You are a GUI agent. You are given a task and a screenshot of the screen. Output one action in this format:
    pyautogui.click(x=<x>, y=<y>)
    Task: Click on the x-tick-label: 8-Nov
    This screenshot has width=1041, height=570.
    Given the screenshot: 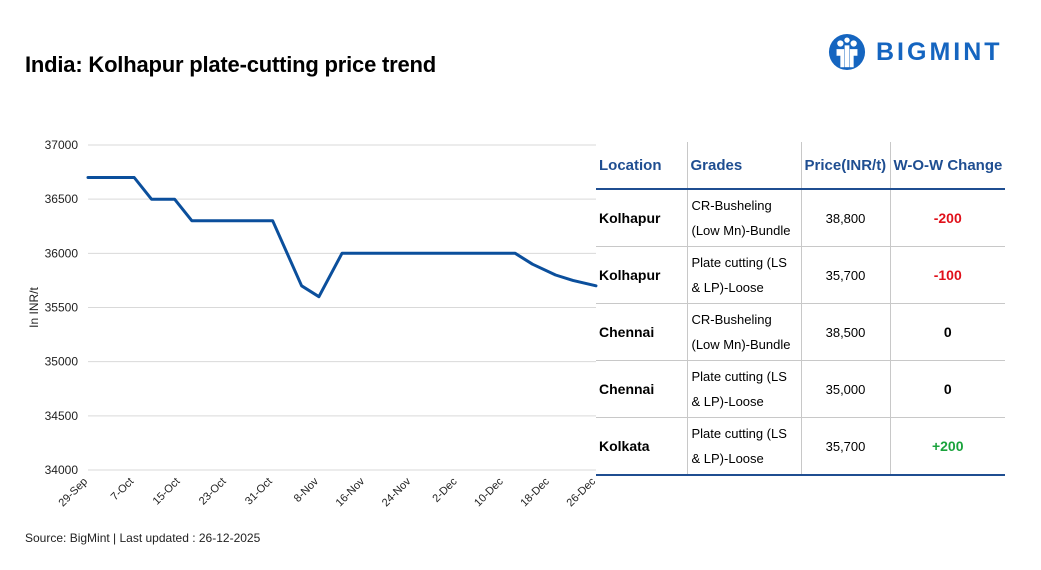 What is the action you would take?
    pyautogui.click(x=307, y=490)
    